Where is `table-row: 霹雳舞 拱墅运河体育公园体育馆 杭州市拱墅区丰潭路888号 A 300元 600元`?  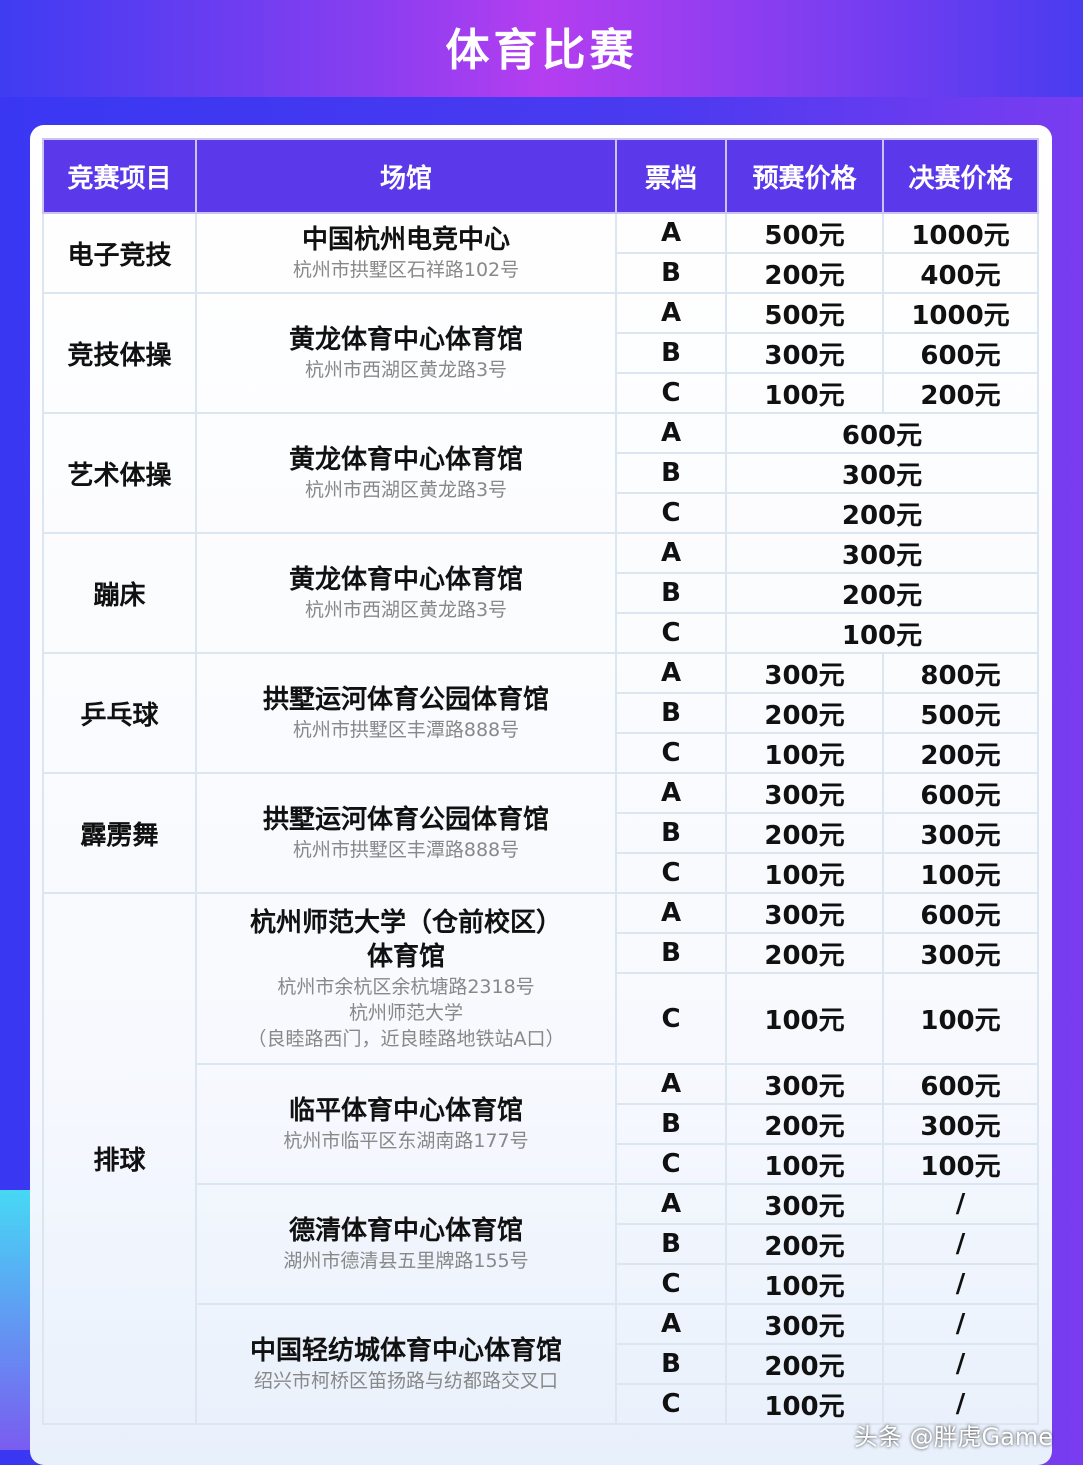
table-row: 霹雳舞 拱墅运河体育公园体育馆 杭州市拱墅区丰潭路888号 A 300元 600元 is located at coordinates (540, 833).